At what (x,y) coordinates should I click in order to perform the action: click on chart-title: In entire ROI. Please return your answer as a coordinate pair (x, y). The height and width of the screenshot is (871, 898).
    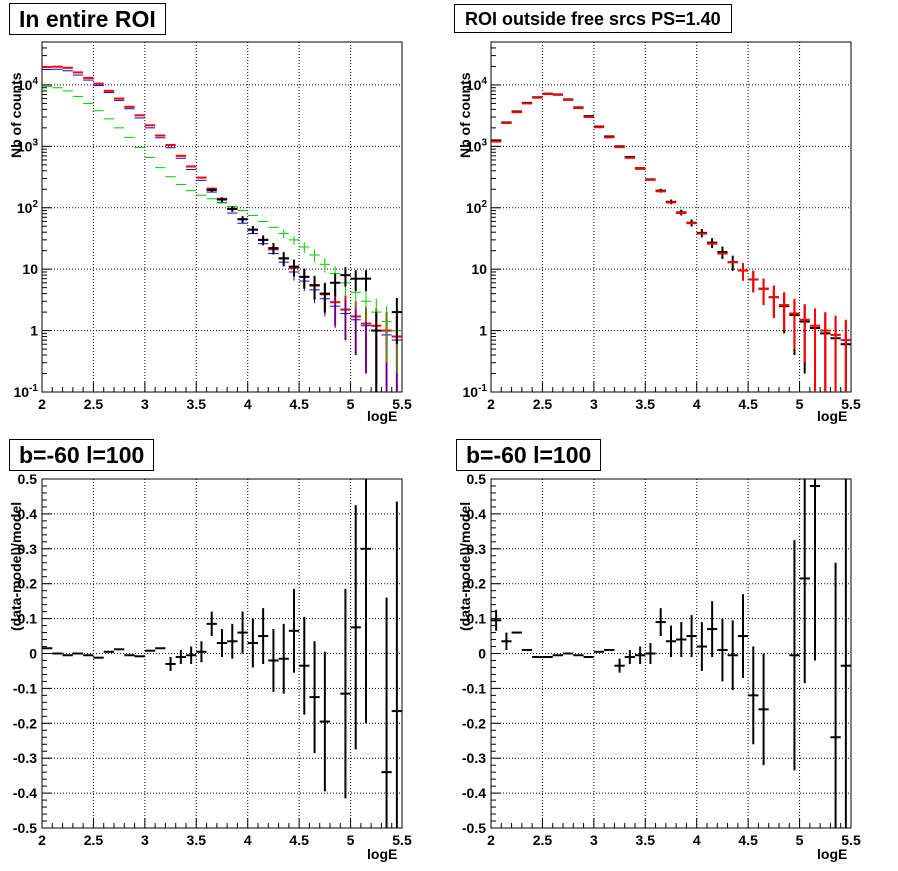
    Looking at the image, I should click on (87, 19).